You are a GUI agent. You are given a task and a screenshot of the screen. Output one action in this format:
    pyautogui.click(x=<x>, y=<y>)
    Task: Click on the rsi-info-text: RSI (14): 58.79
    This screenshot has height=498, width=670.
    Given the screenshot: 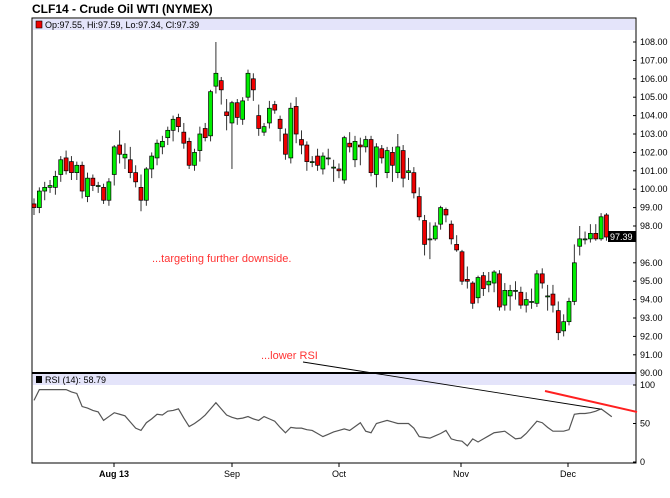 What is the action you would take?
    pyautogui.click(x=75, y=380)
    